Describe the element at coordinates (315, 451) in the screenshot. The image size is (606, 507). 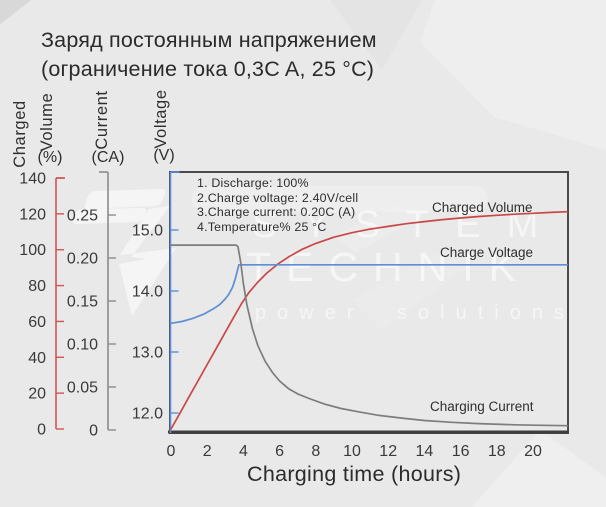
I see `x-tick-label: 8` at that location.